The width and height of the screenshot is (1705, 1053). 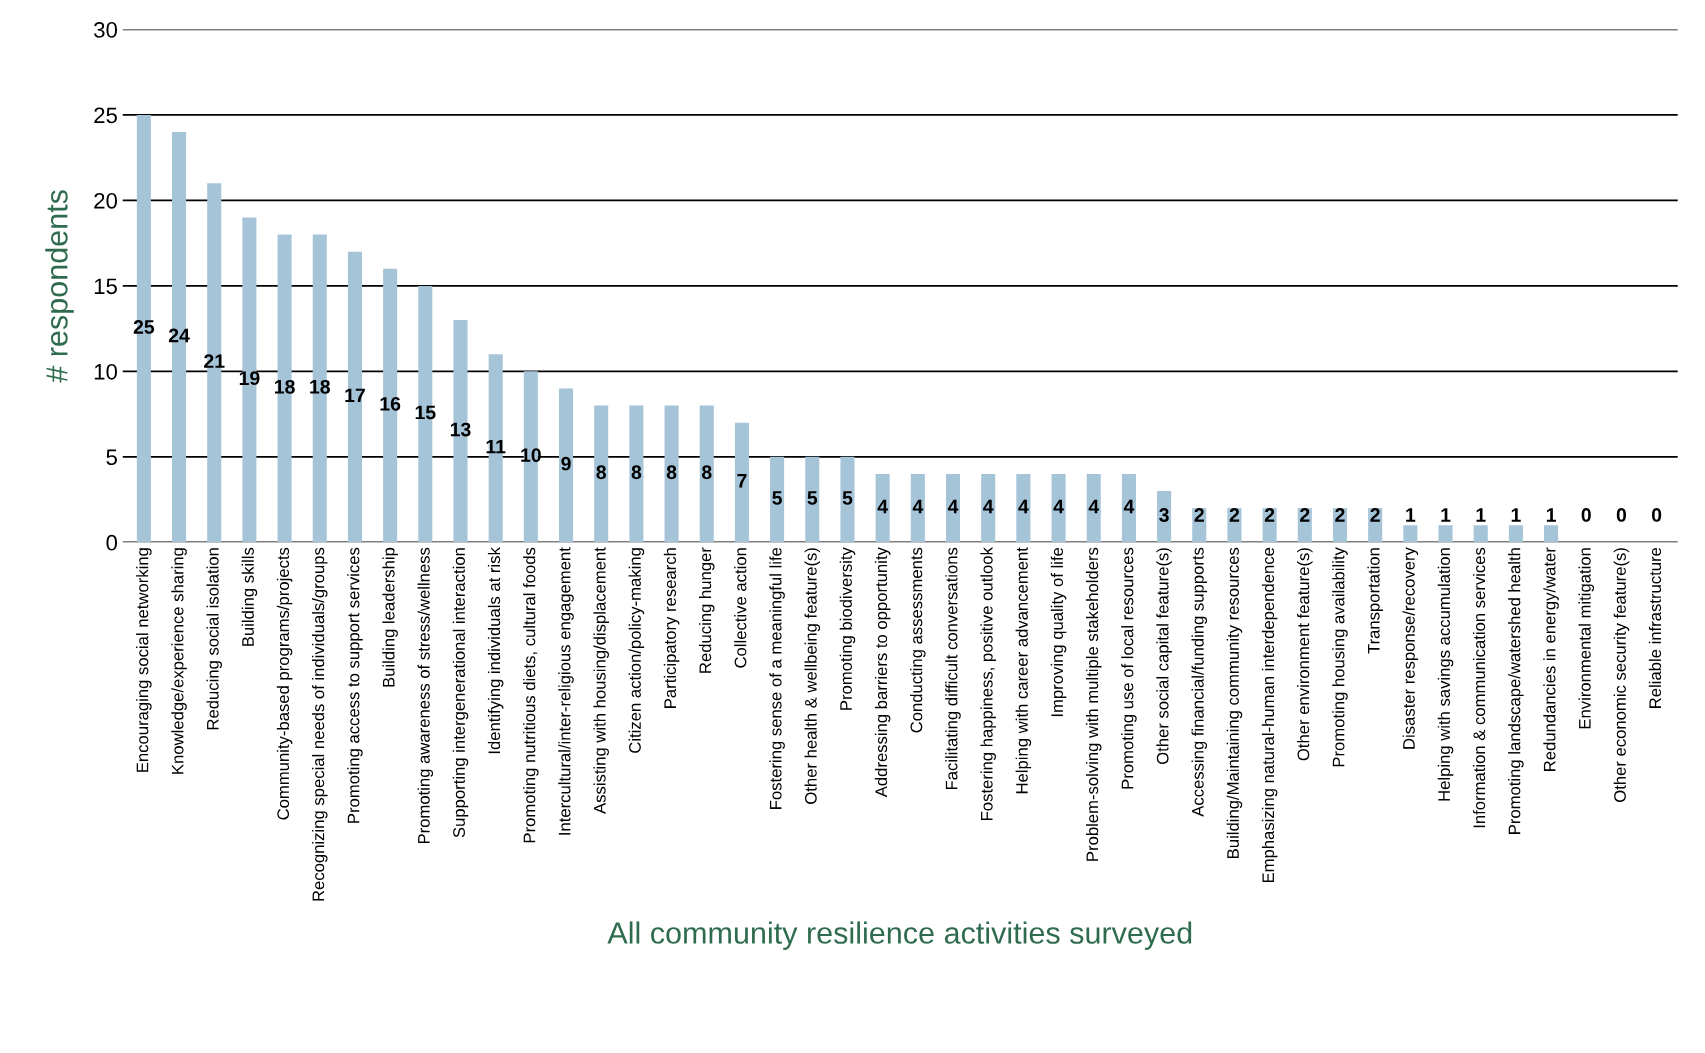 What do you see at coordinates (812, 676) in the screenshot?
I see `x-tick-label: Other health & wellbeing feature(s)` at bounding box center [812, 676].